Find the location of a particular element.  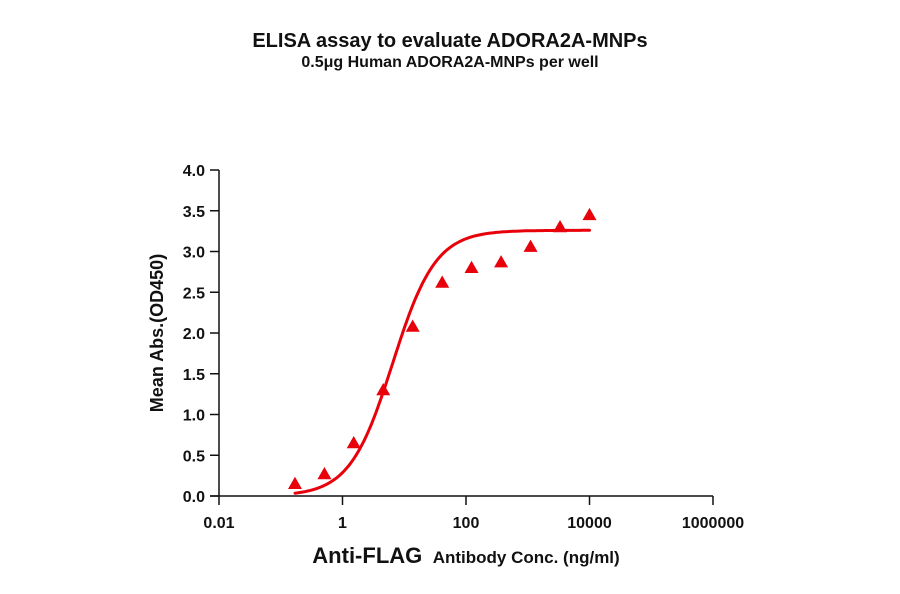

fit-curve-line is located at coordinates (442, 361).